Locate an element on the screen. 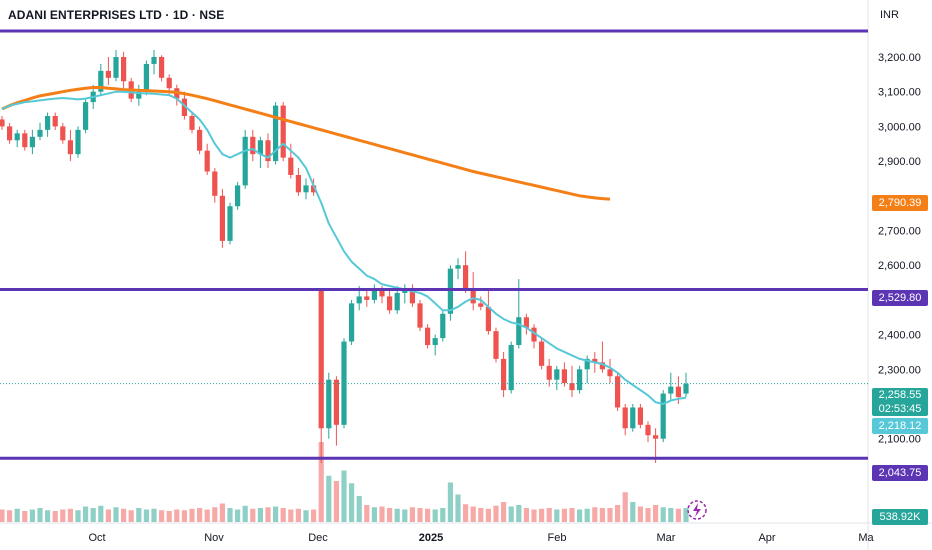 This screenshot has width=932, height=550. price-tick-label: 3,000.00 is located at coordinates (899, 127).